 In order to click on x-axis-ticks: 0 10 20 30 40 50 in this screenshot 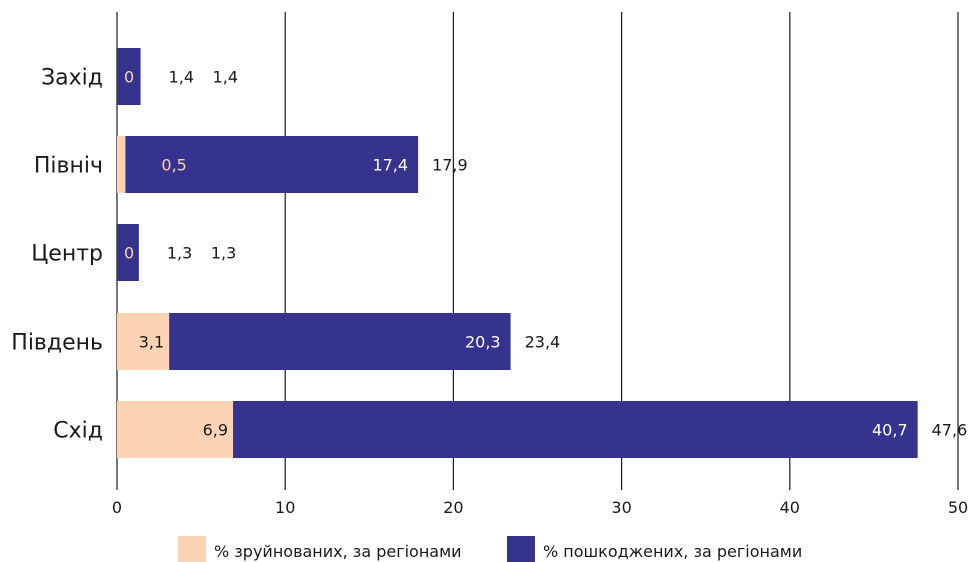, I will do `click(540, 507)`.